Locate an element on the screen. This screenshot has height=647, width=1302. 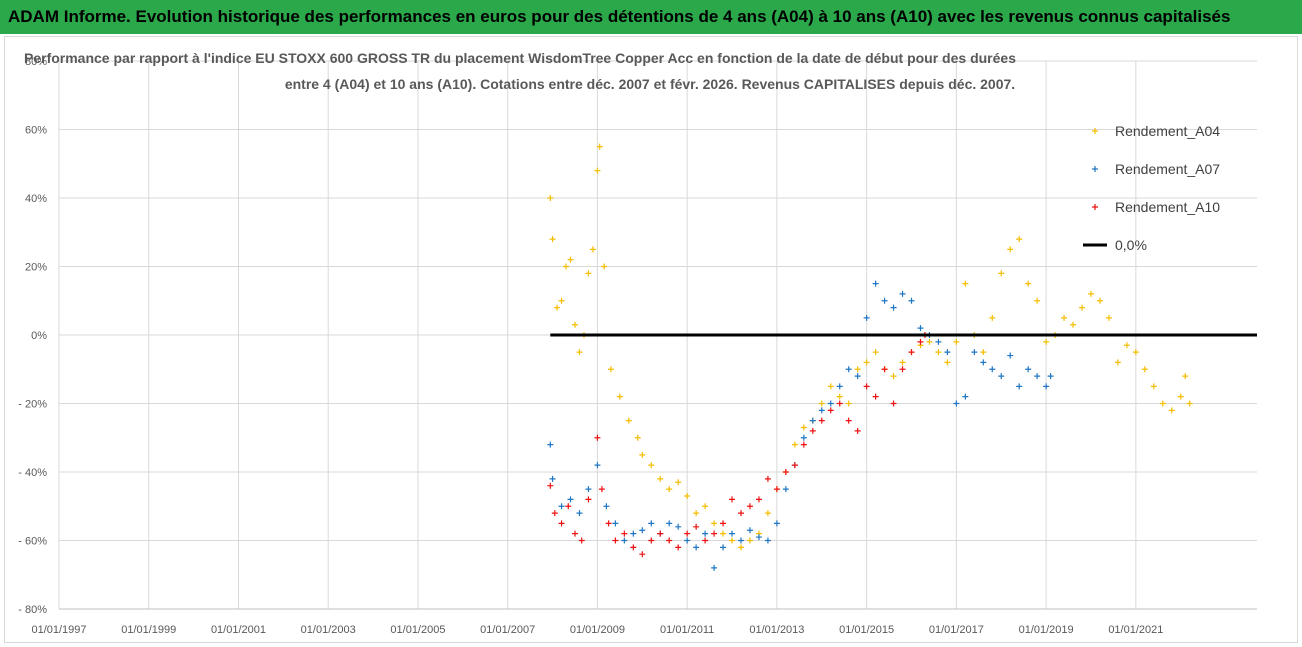
x-tick-label: 01/01/2005 is located at coordinates (417, 630).